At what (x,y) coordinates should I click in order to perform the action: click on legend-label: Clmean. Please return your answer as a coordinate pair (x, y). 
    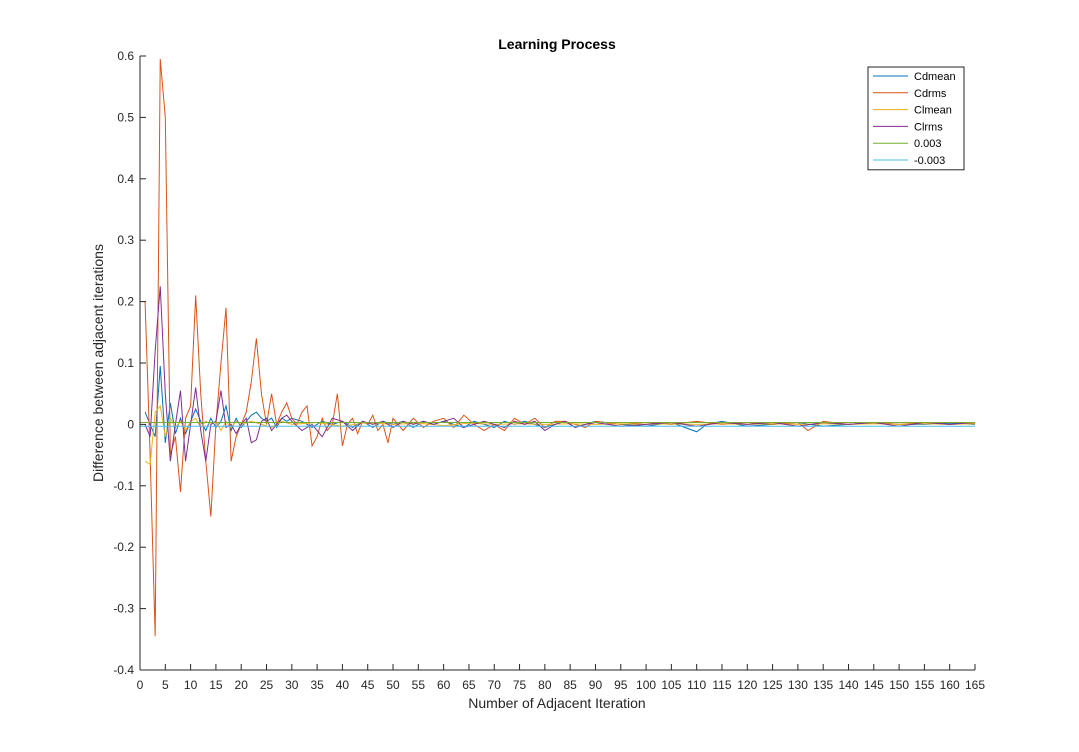
    Looking at the image, I should click on (933, 111).